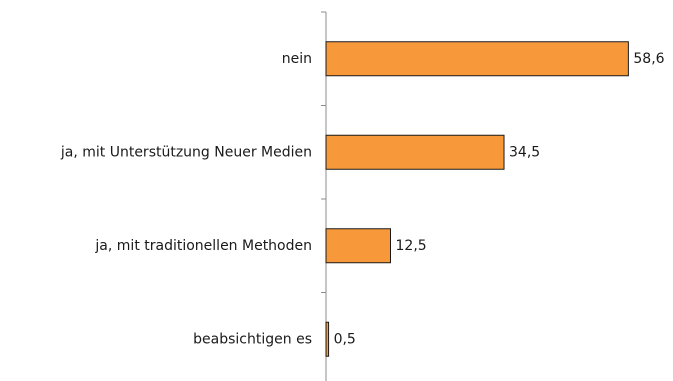 The image size is (673, 381). Describe the element at coordinates (345, 339) in the screenshot. I see `data-label: 0,5` at that location.